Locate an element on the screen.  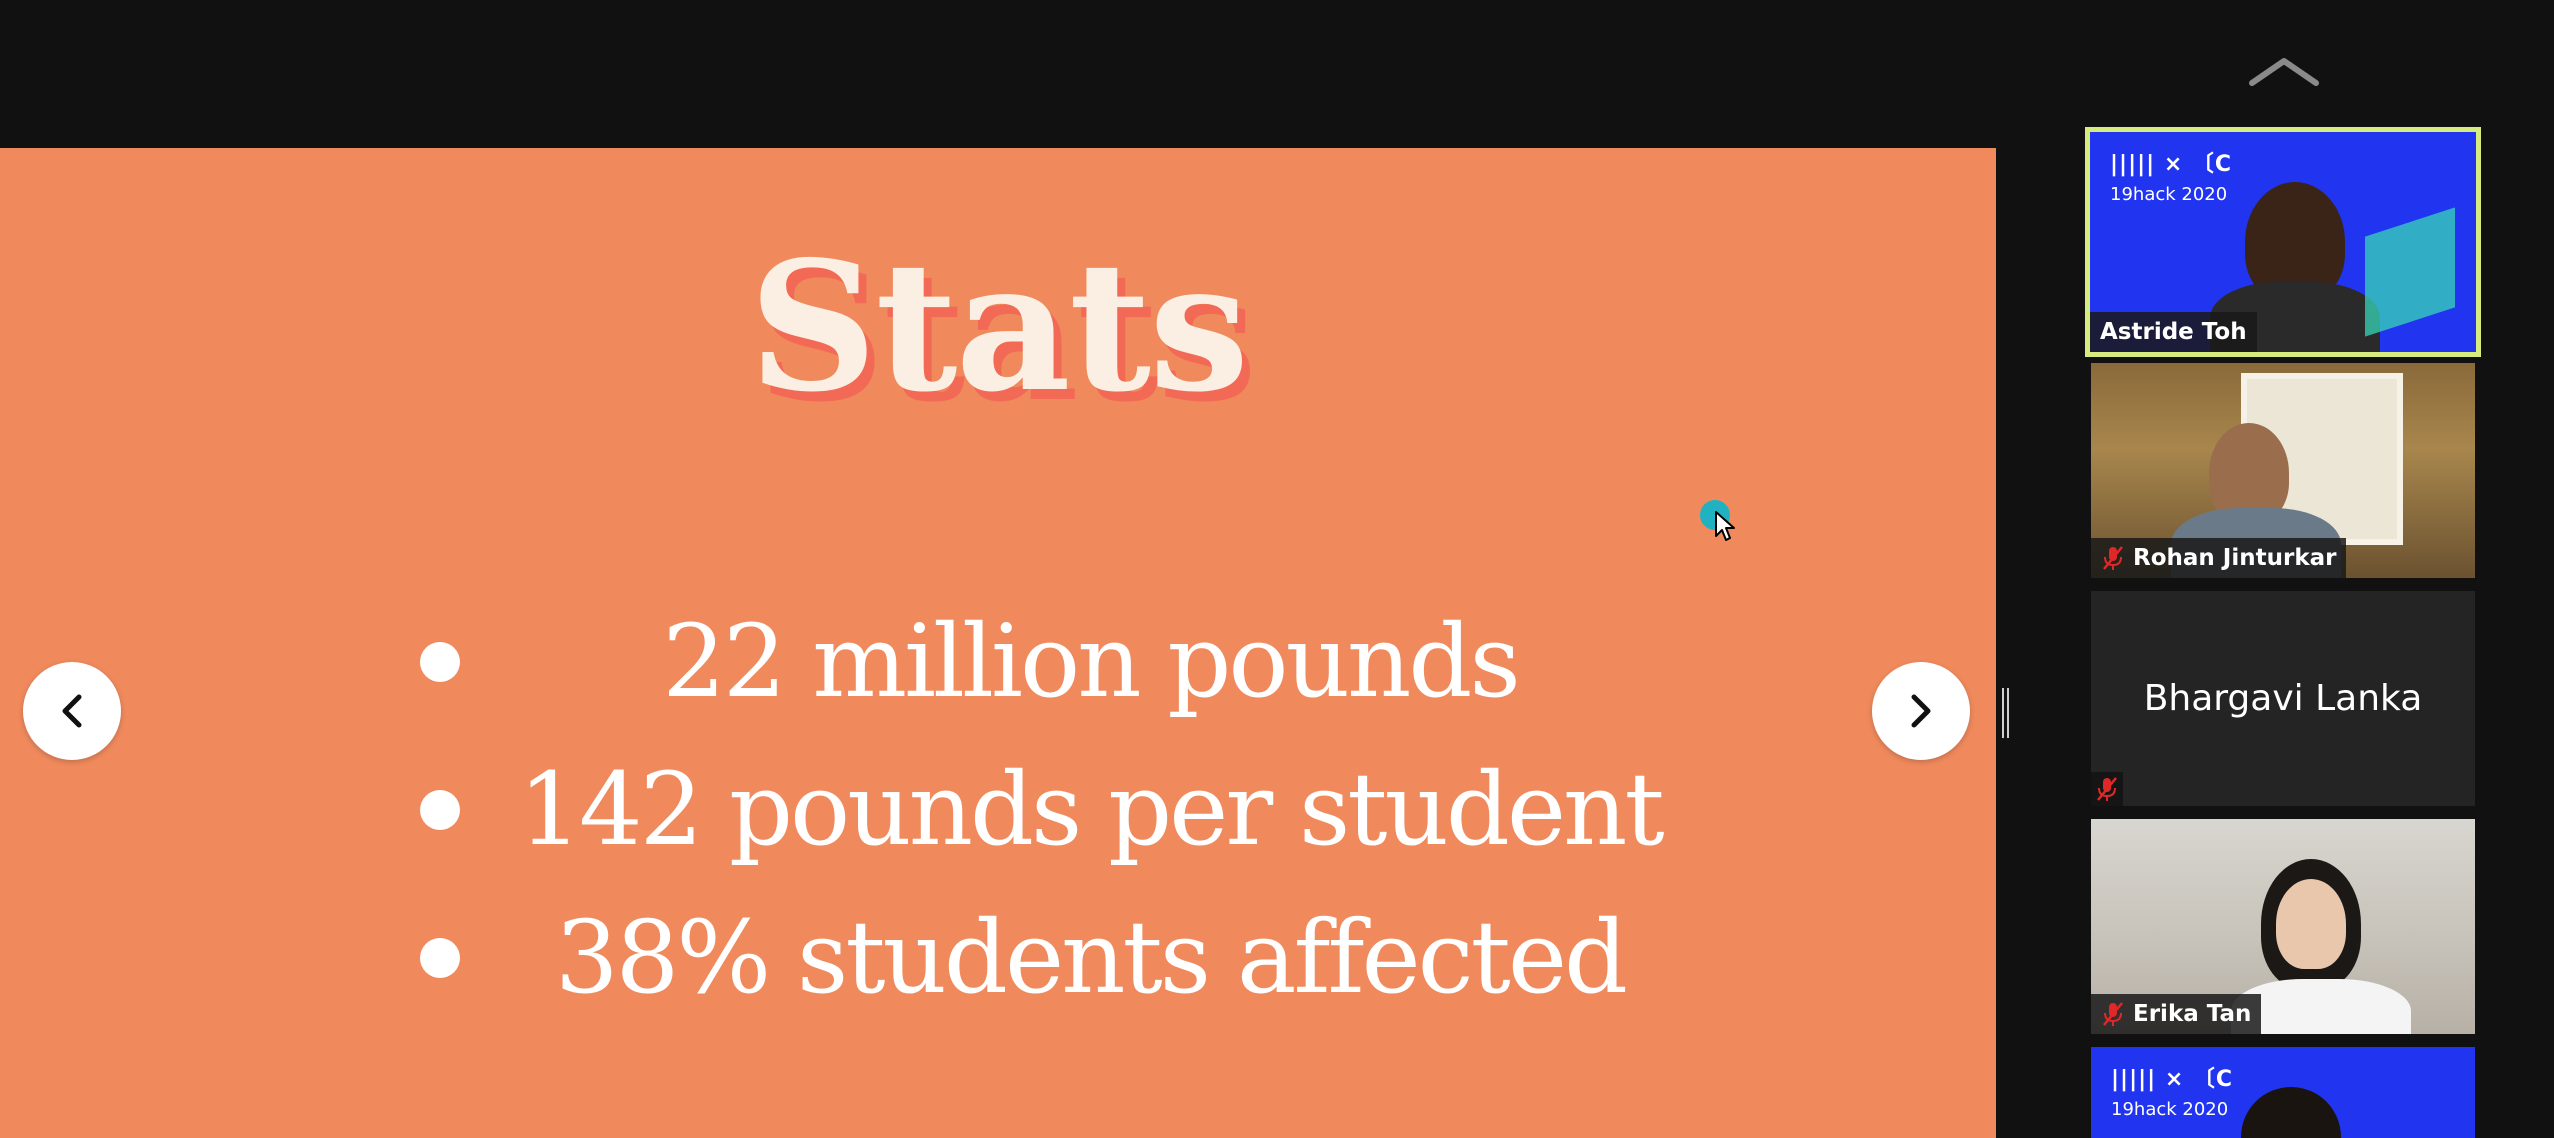
participant-tile: Erika Tan is located at coordinates (2283, 926).